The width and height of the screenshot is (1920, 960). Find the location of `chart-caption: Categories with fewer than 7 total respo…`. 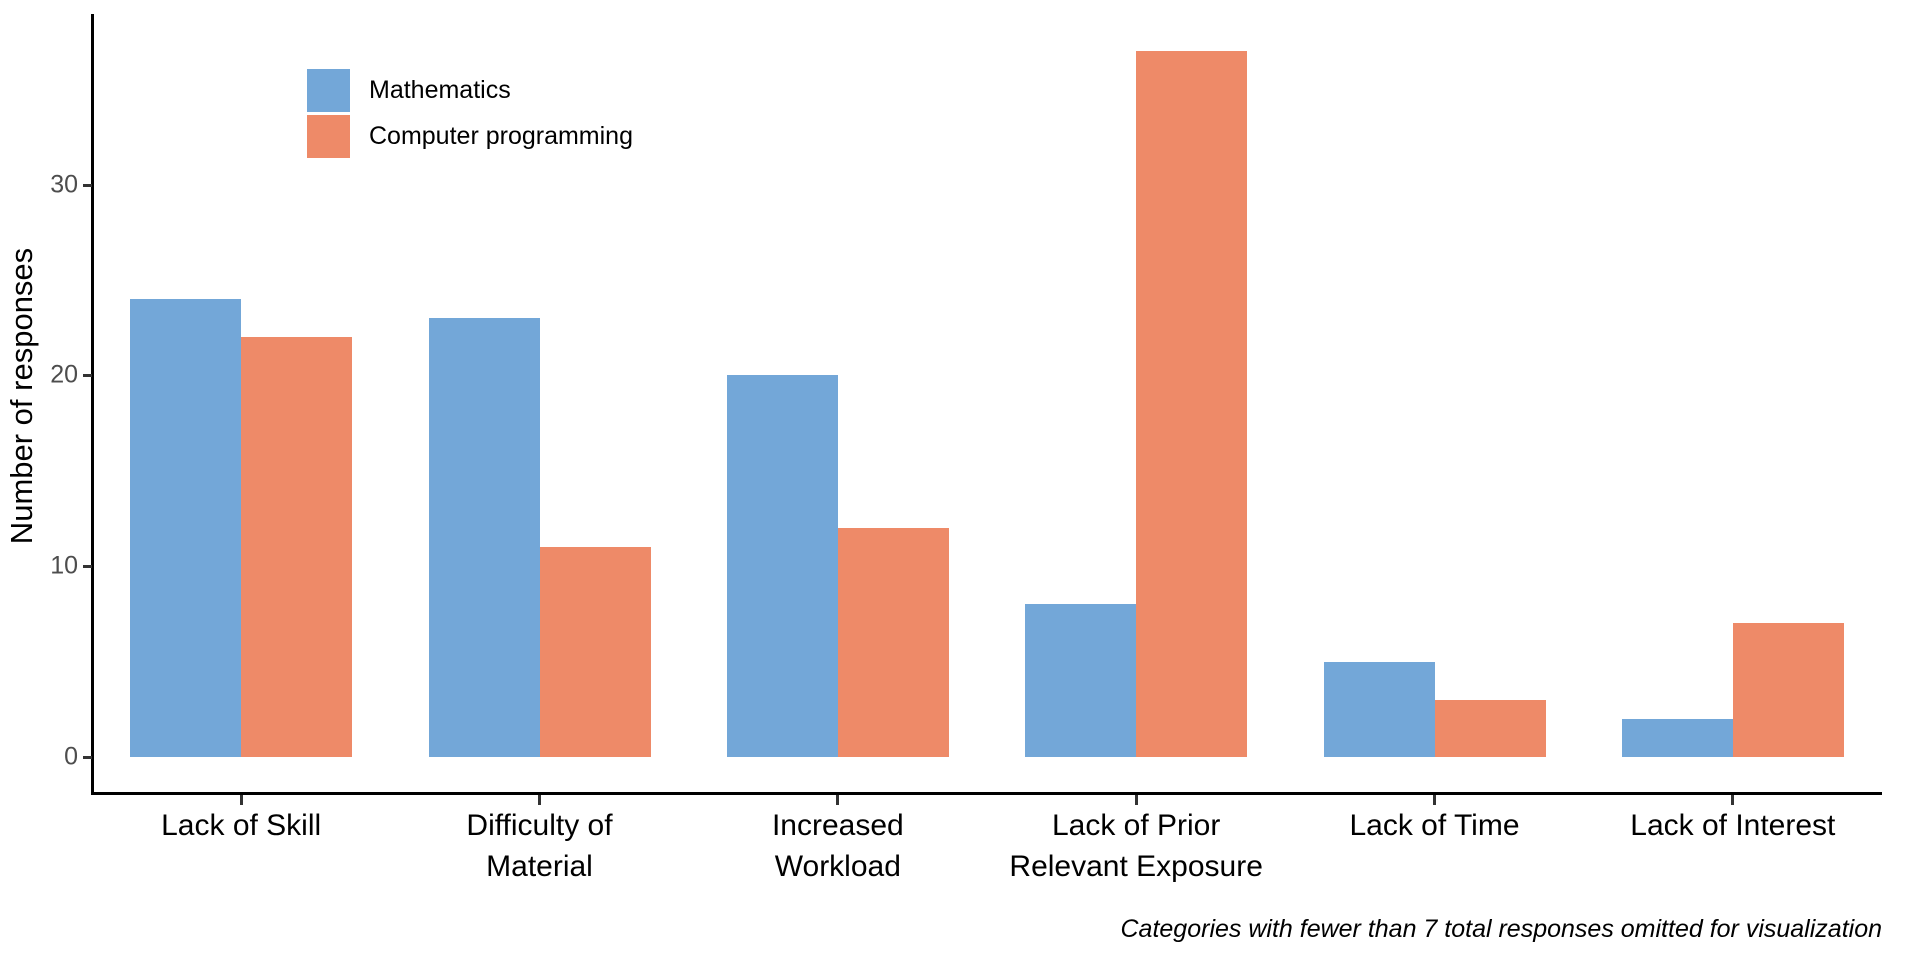

chart-caption: Categories with fewer than 7 total respo… is located at coordinates (1501, 929).